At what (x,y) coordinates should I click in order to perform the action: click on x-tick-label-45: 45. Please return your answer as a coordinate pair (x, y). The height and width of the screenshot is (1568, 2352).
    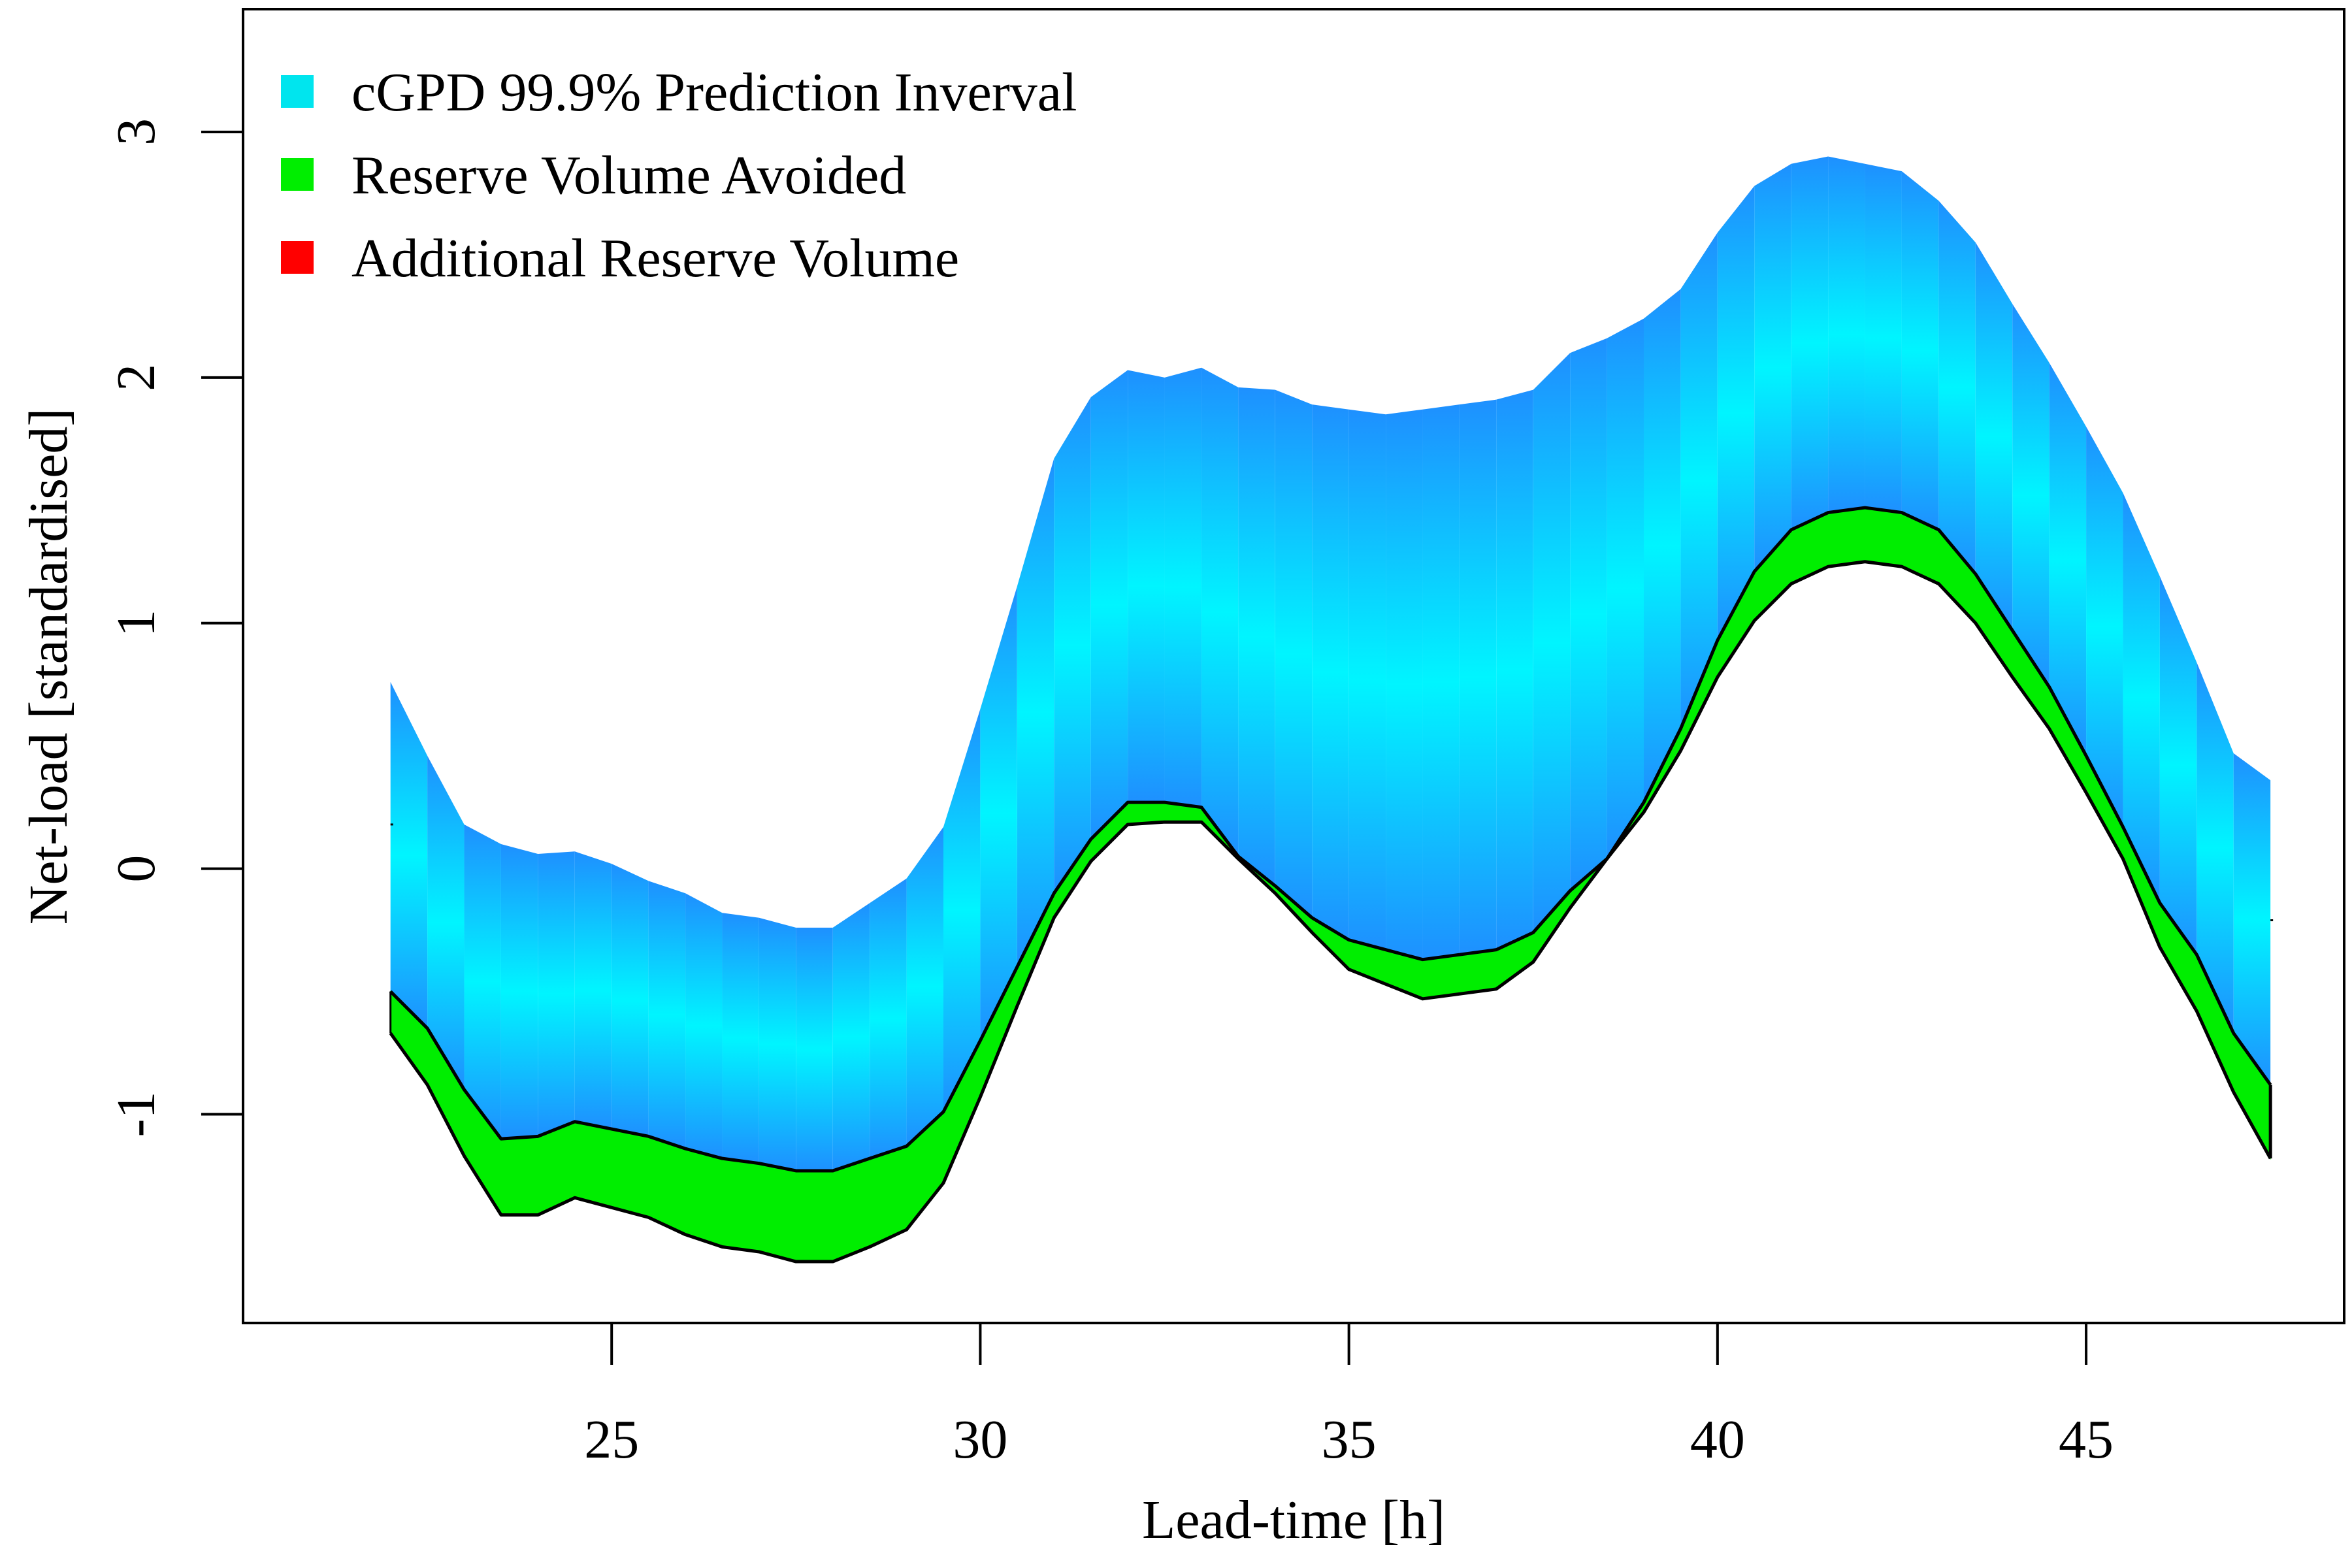
    Looking at the image, I should click on (2086, 1439).